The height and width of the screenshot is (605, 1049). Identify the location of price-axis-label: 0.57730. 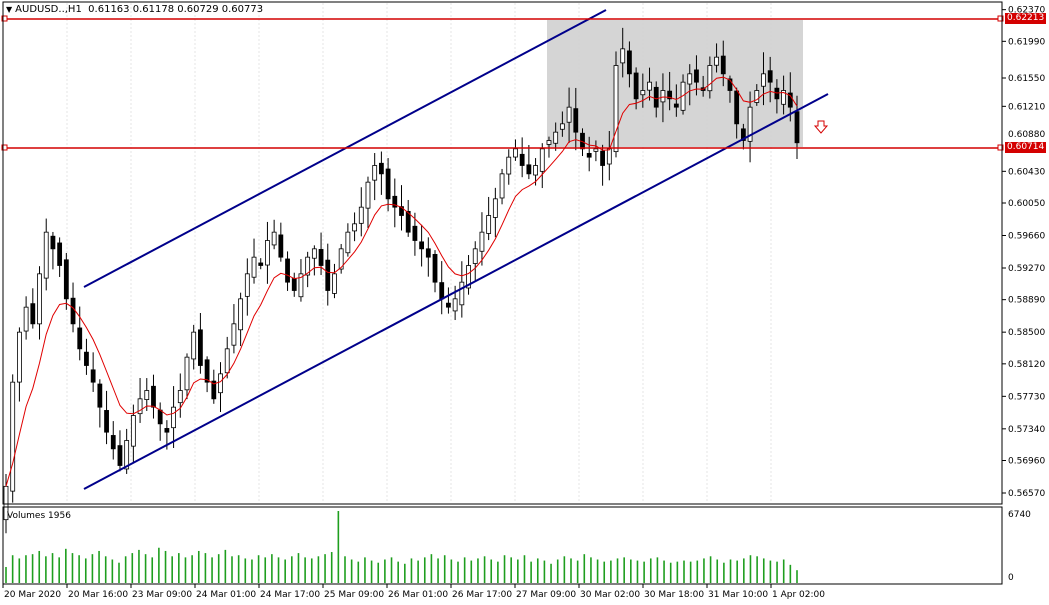
(1026, 397).